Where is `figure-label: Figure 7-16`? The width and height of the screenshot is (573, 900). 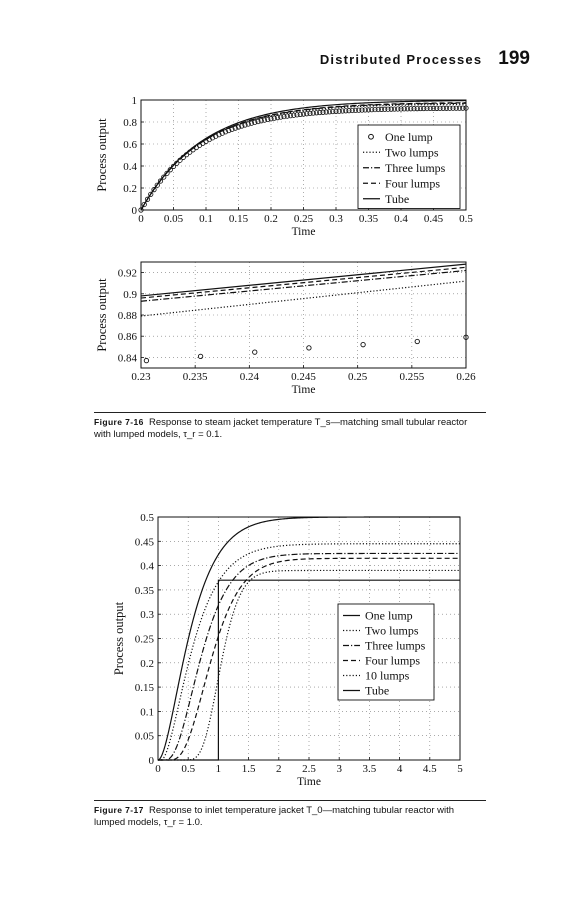
figure-label: Figure 7-16 is located at coordinates (119, 422).